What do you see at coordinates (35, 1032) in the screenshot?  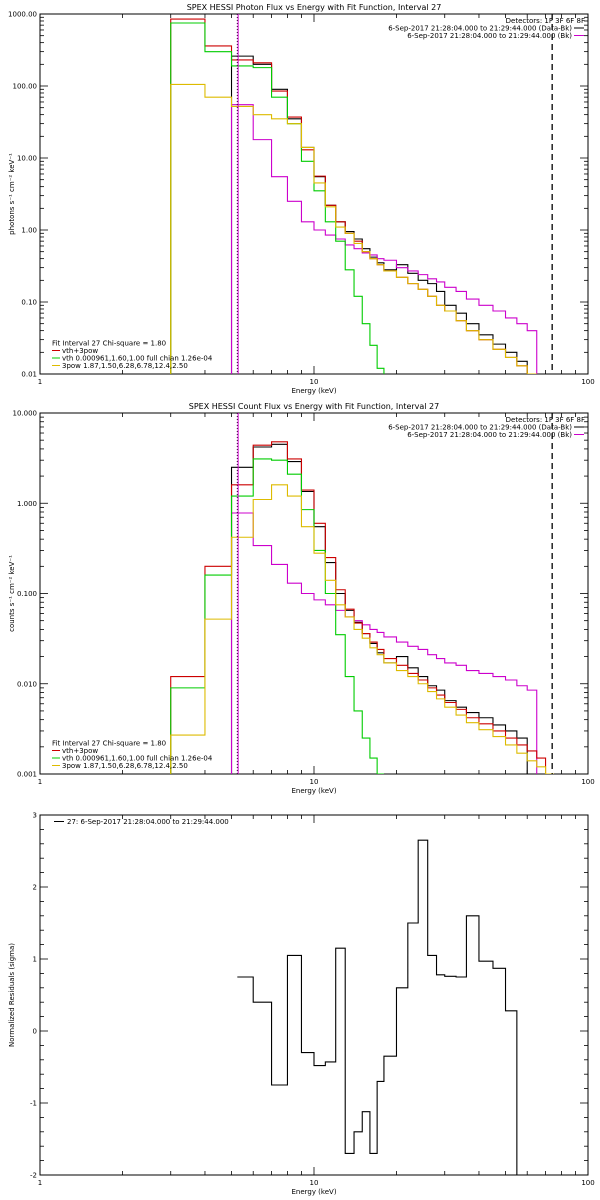 I see `y-tick-label: 0` at bounding box center [35, 1032].